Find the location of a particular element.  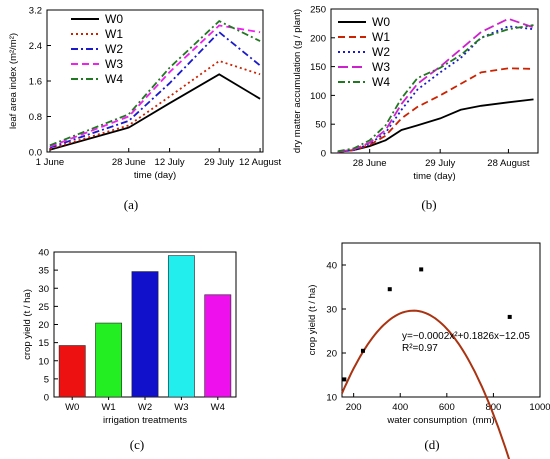

series-line-a-w2 is located at coordinates (155, 89).